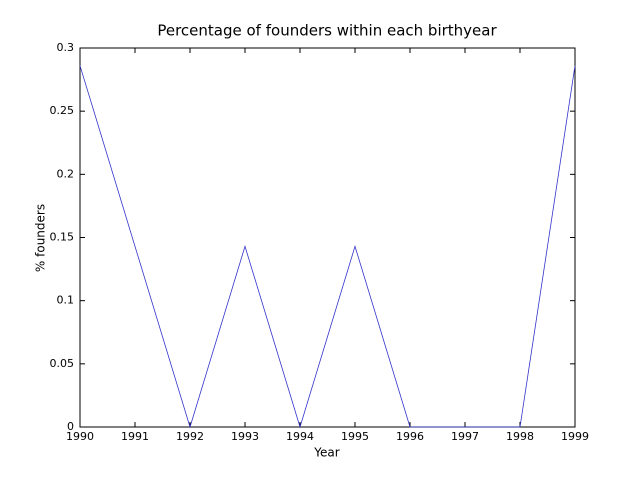 This screenshot has height=480, width=640. Describe the element at coordinates (465, 436) in the screenshot. I see `x-tick-label: 1997` at that location.